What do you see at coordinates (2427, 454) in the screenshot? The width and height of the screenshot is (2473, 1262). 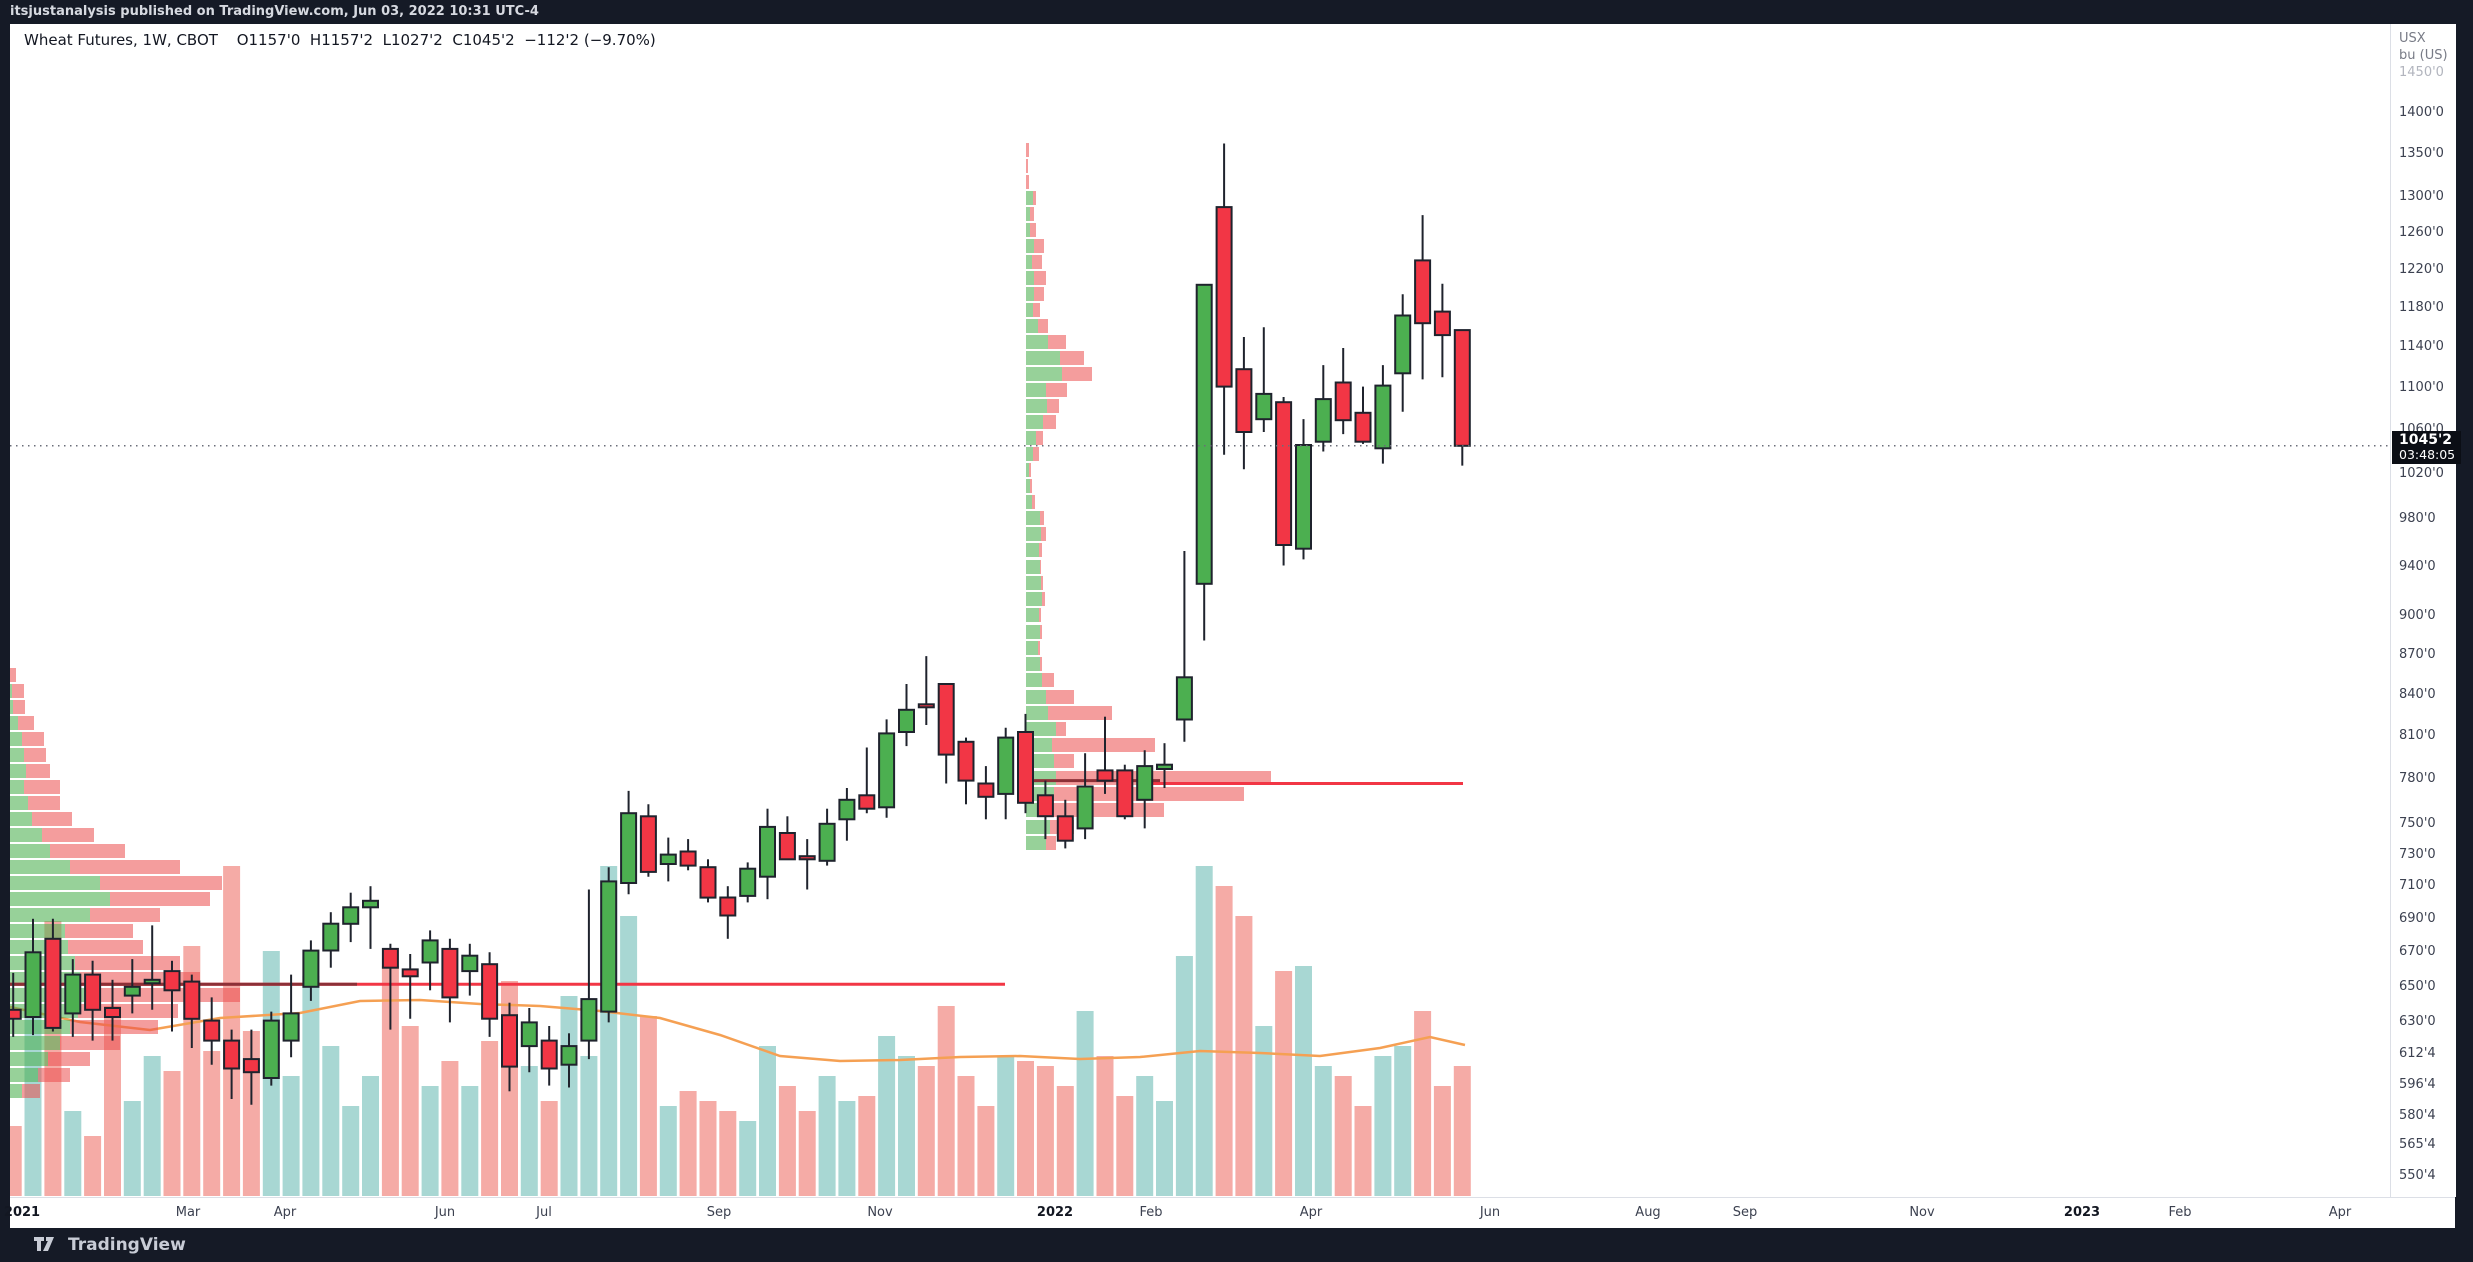 I see `bar-countdown: 03:48:05` at bounding box center [2427, 454].